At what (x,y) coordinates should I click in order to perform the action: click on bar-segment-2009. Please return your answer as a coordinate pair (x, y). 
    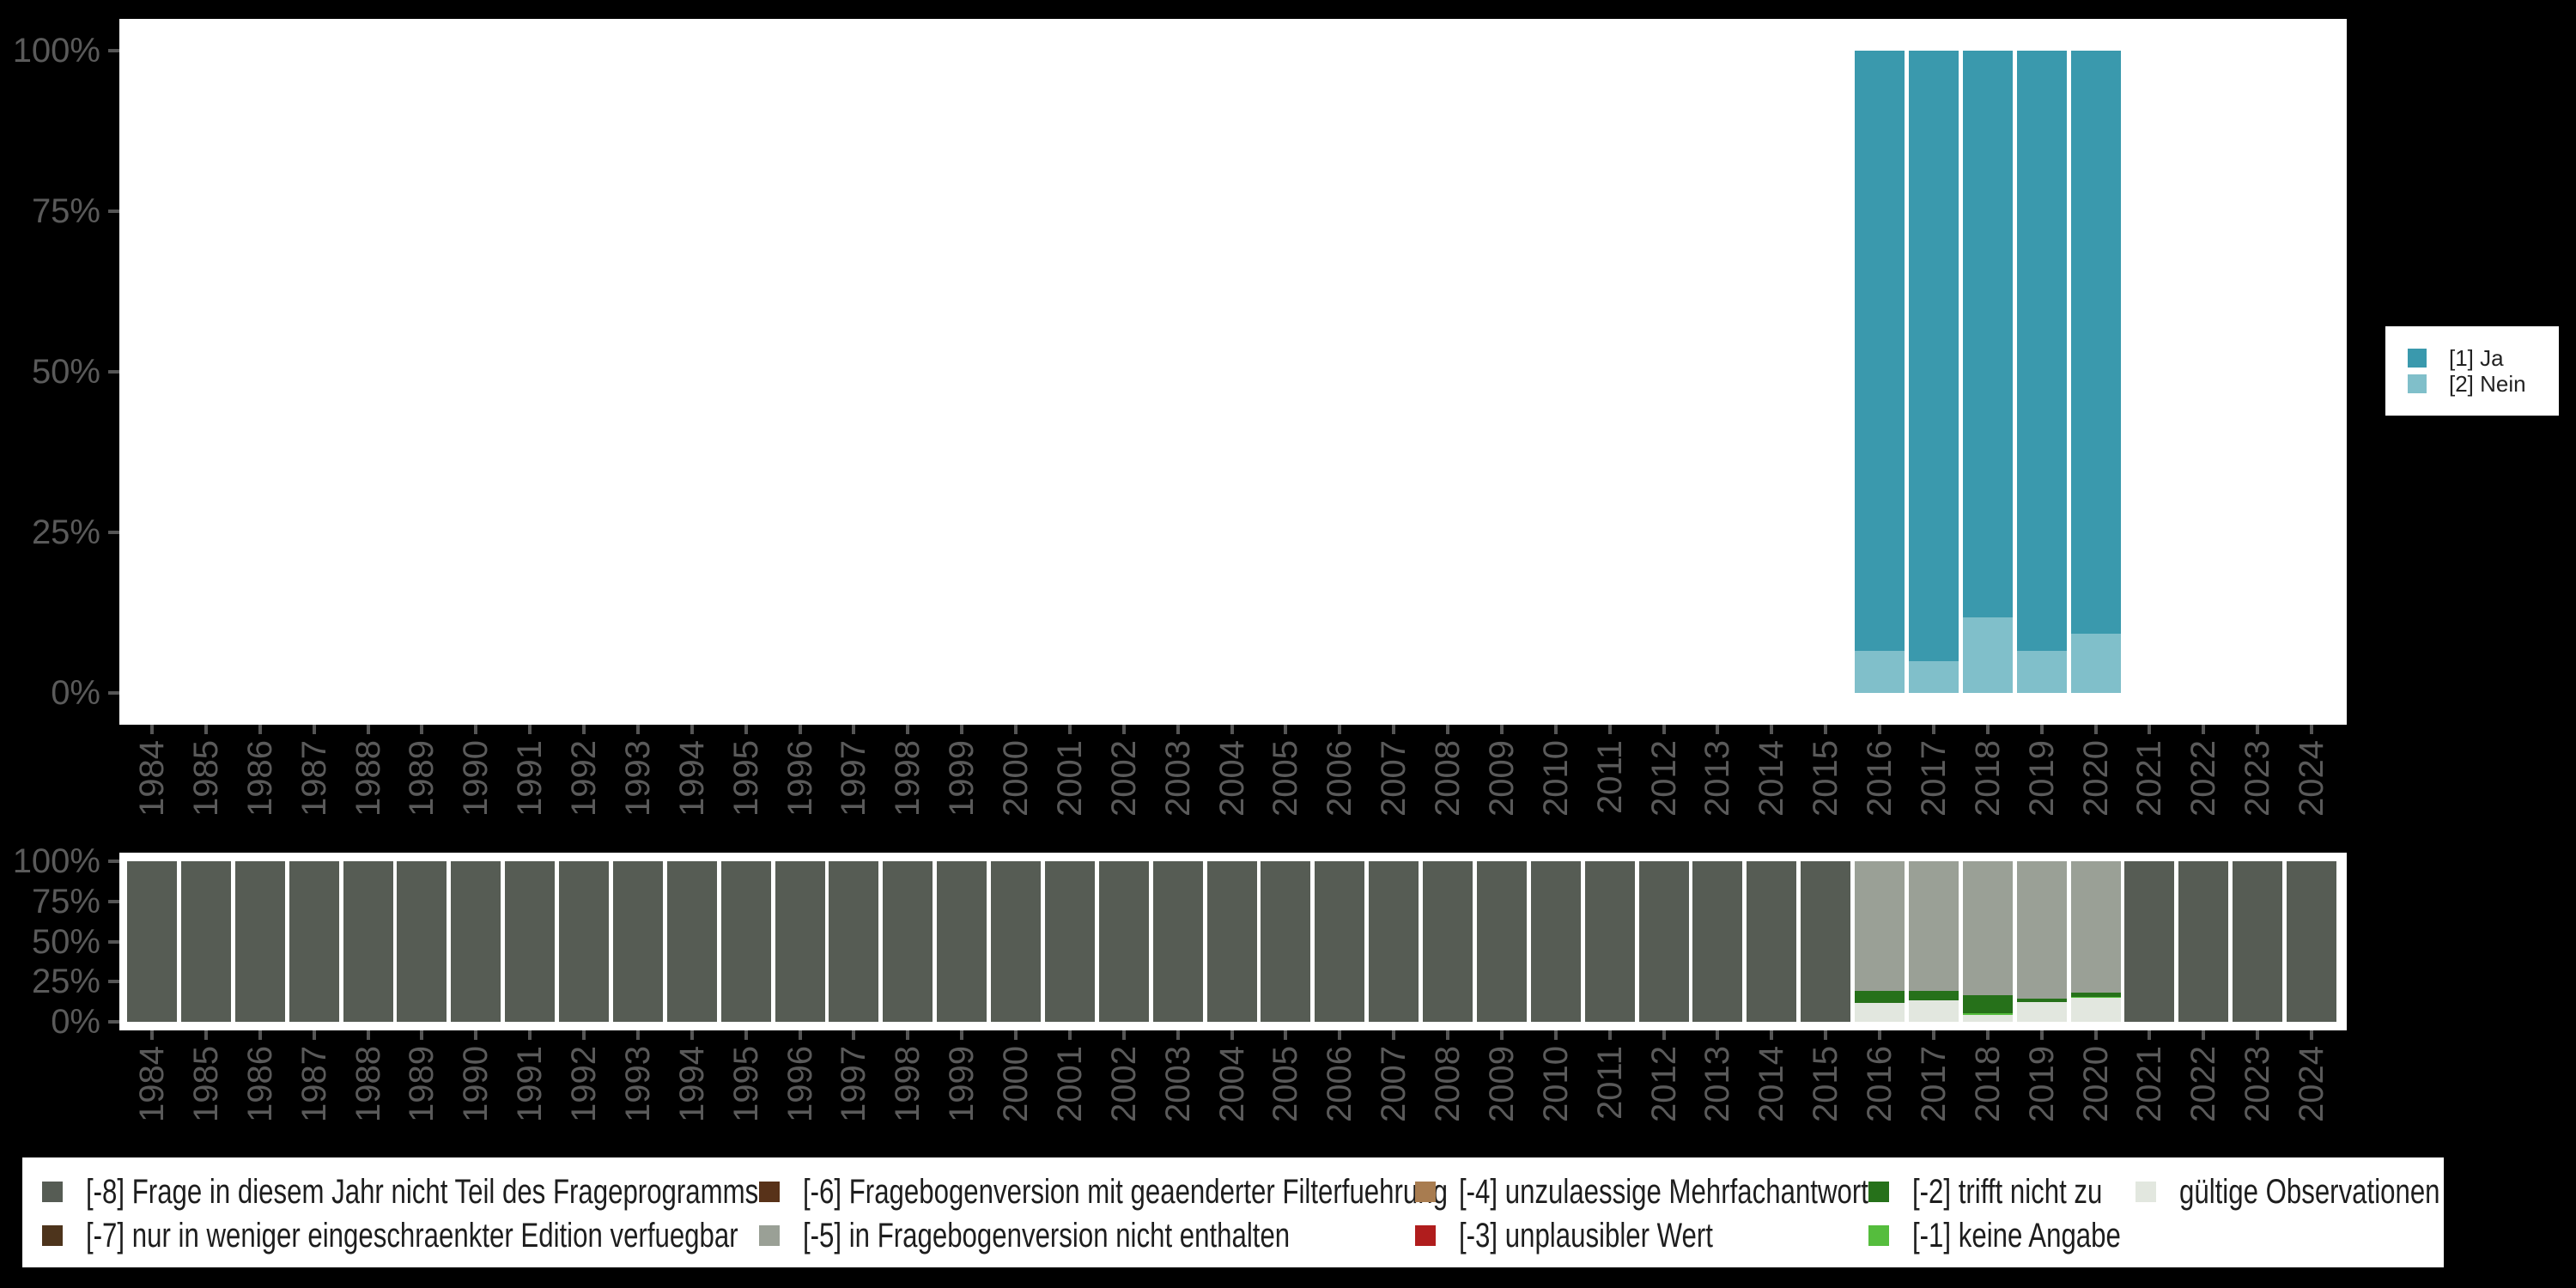
    Looking at the image, I should click on (1502, 941).